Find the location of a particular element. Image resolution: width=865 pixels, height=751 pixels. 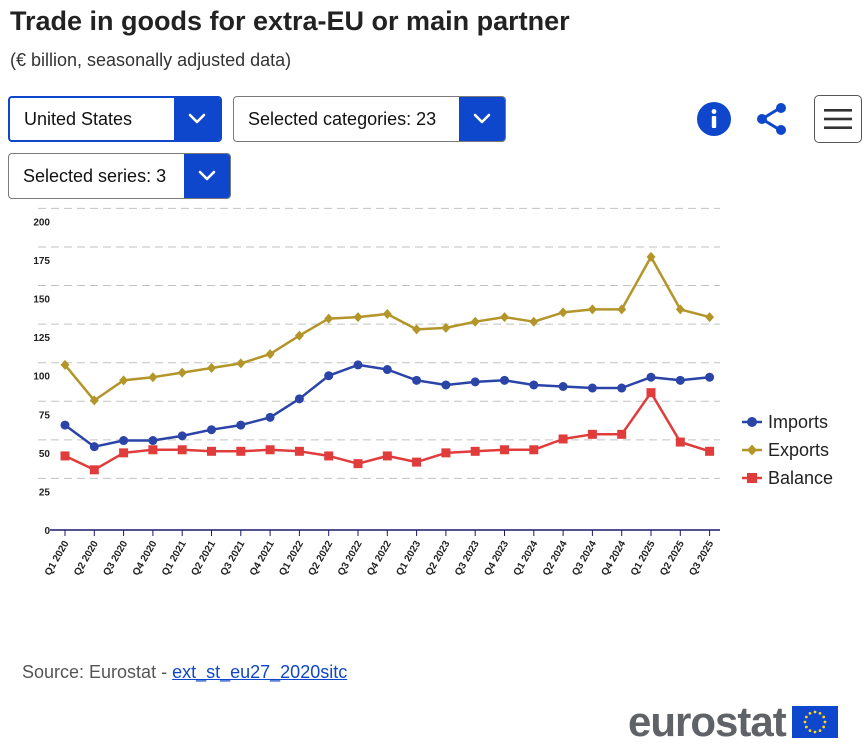

categories-dropdown: Selected categories: 23 is located at coordinates (369, 119).